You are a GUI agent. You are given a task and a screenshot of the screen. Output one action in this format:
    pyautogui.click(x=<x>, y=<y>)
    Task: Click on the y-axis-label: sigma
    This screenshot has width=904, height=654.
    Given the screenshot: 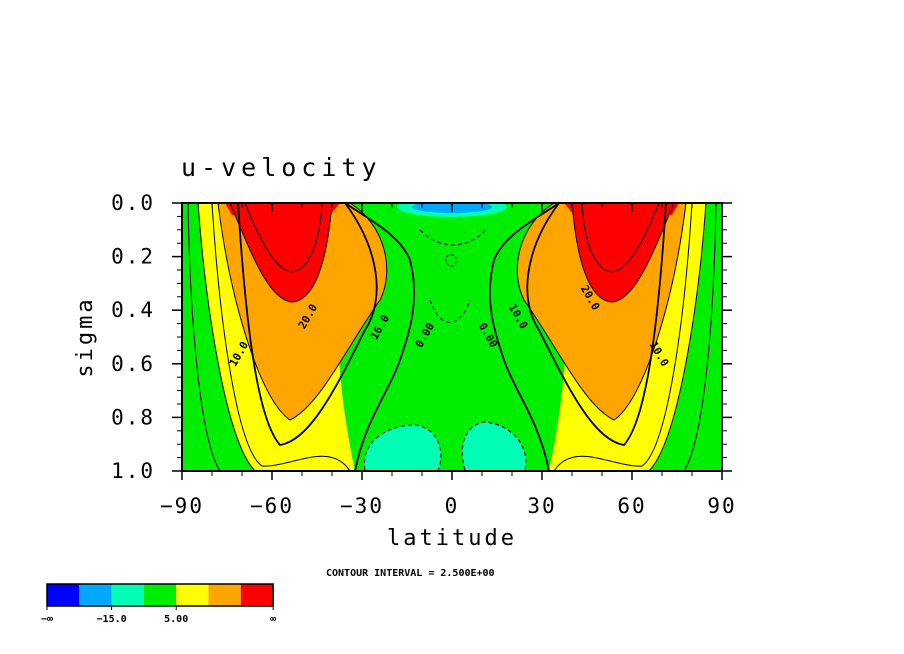 What is the action you would take?
    pyautogui.click(x=85, y=336)
    